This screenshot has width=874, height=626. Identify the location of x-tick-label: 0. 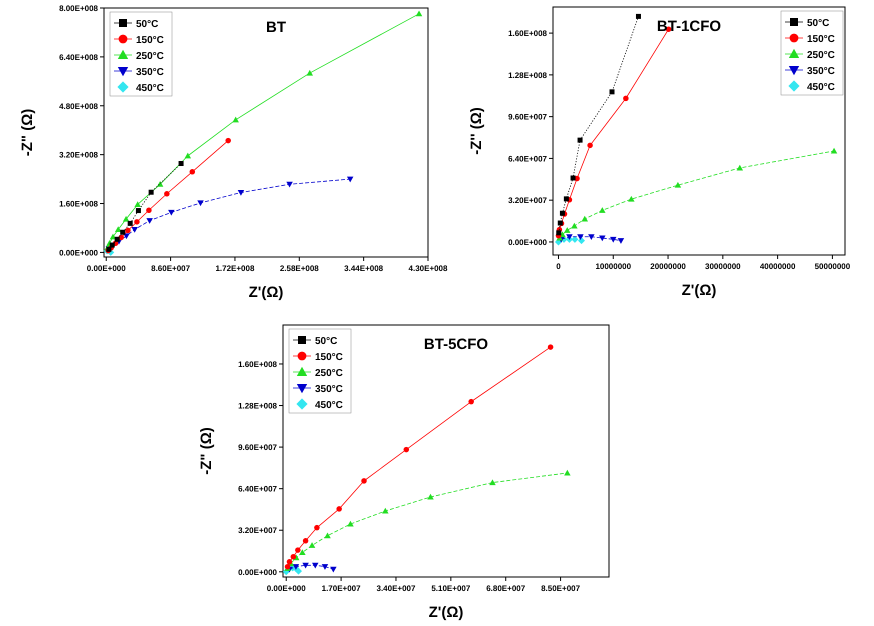
(559, 266).